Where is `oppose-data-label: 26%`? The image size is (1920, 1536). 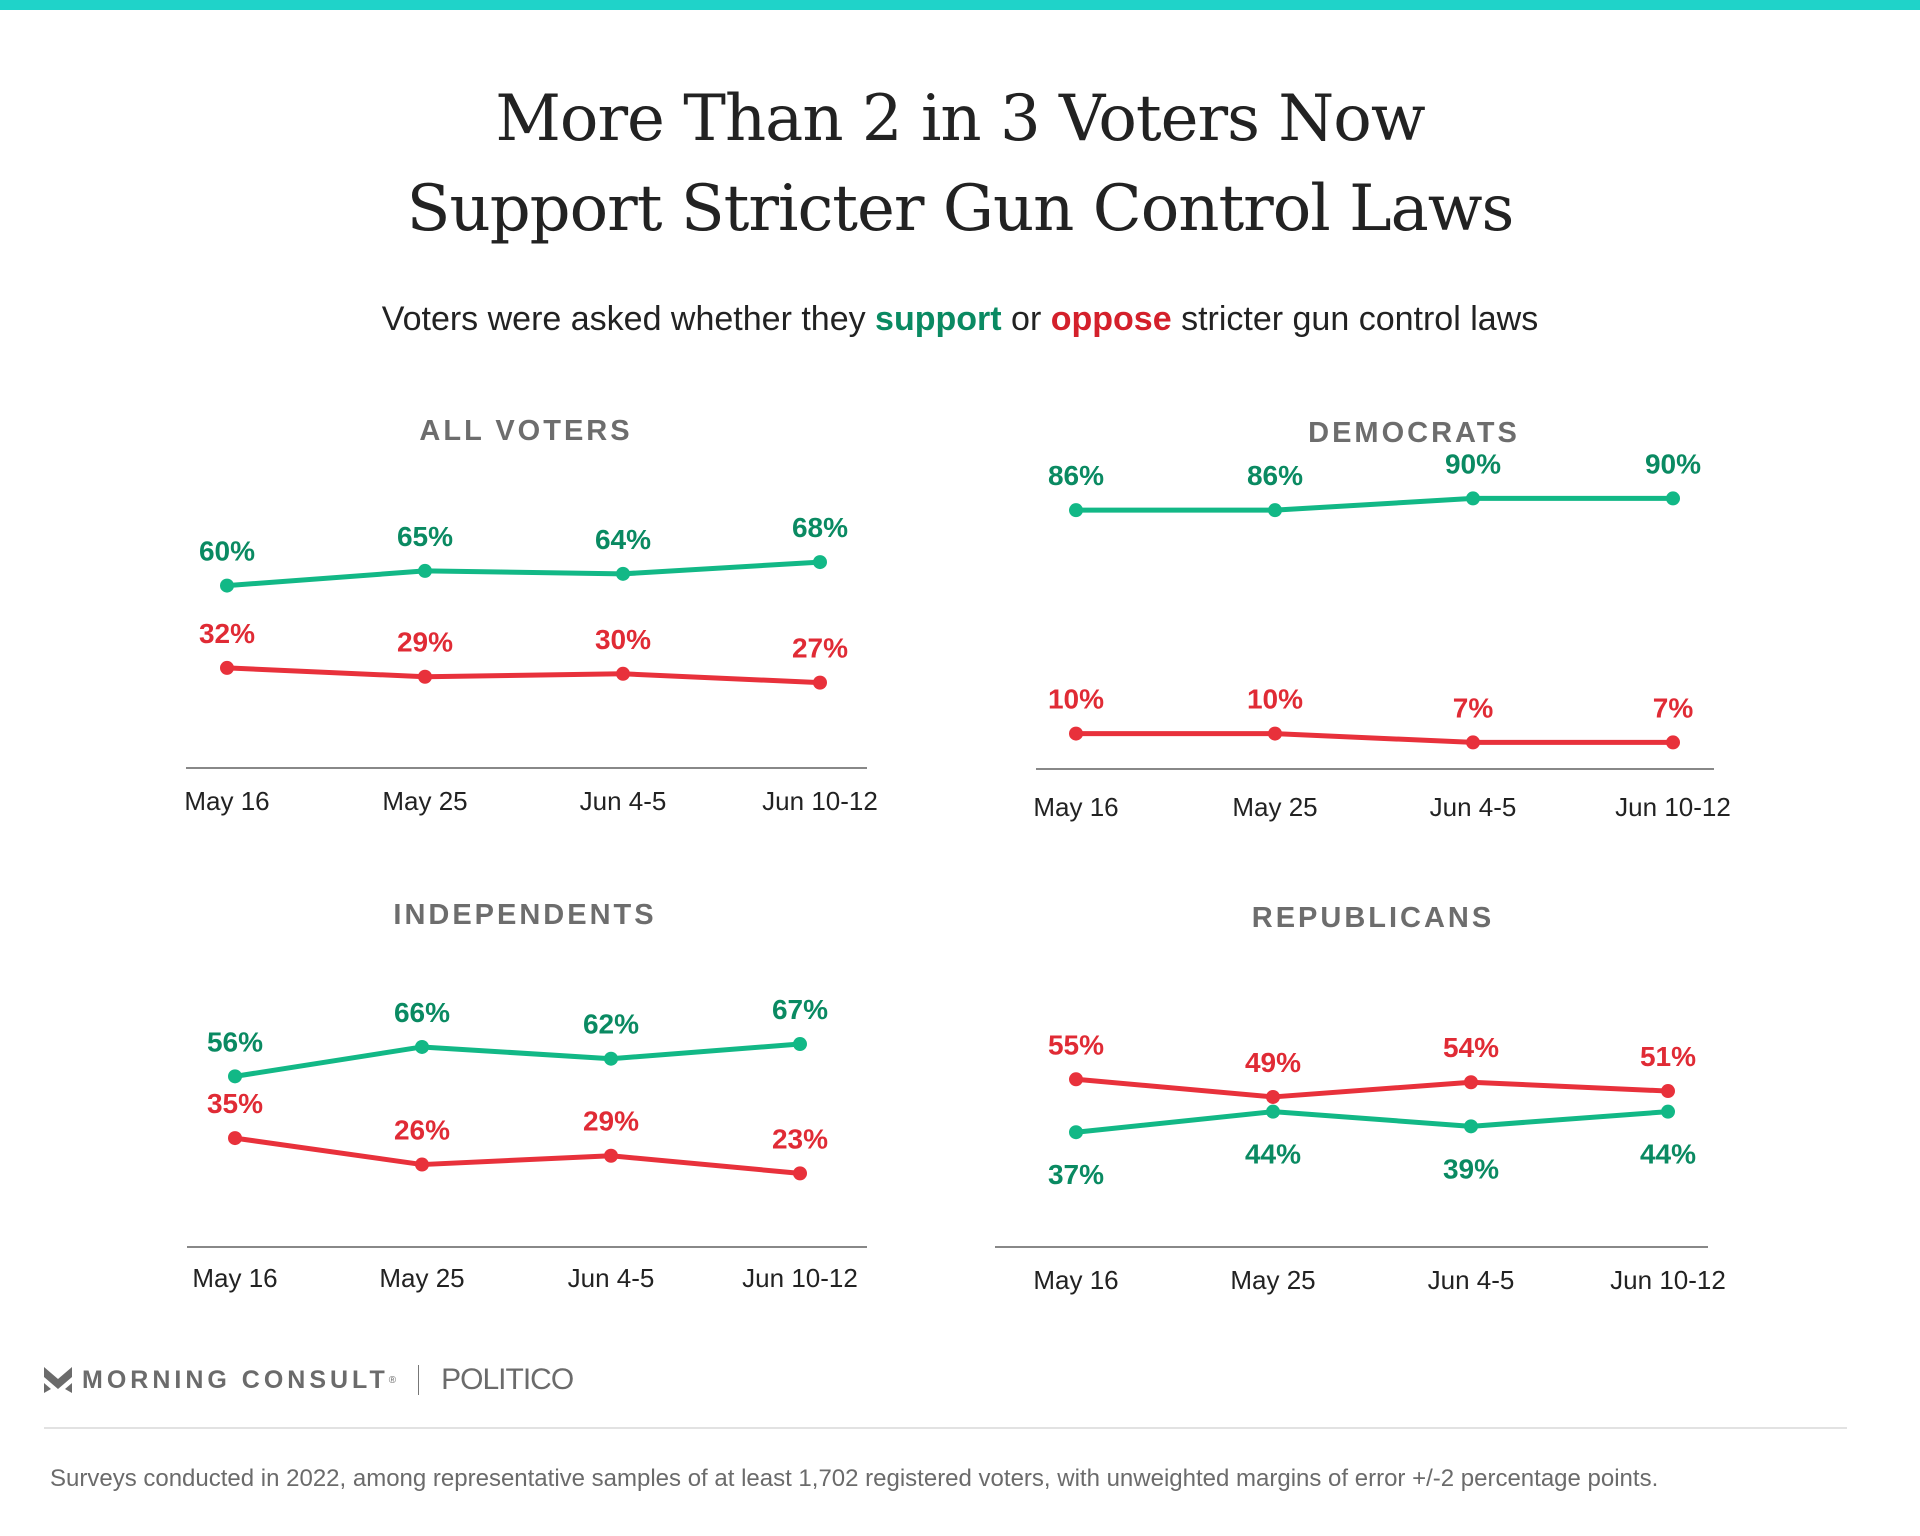 oppose-data-label: 26% is located at coordinates (422, 1130).